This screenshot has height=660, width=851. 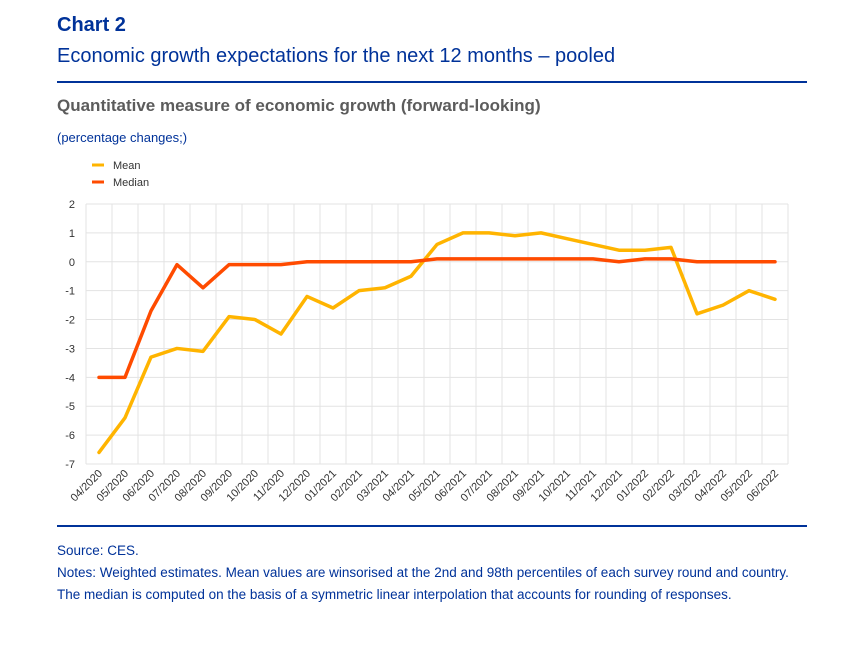 What do you see at coordinates (72, 263) in the screenshot?
I see `y-tick-label: 0` at bounding box center [72, 263].